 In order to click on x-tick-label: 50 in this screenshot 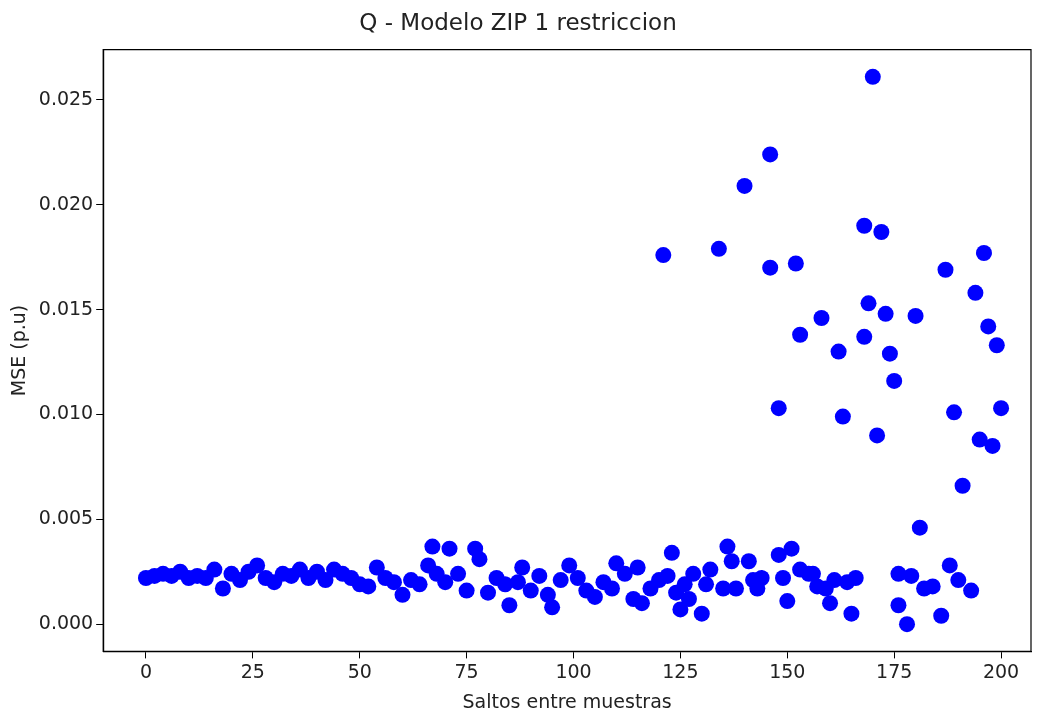, I will do `click(359, 670)`.